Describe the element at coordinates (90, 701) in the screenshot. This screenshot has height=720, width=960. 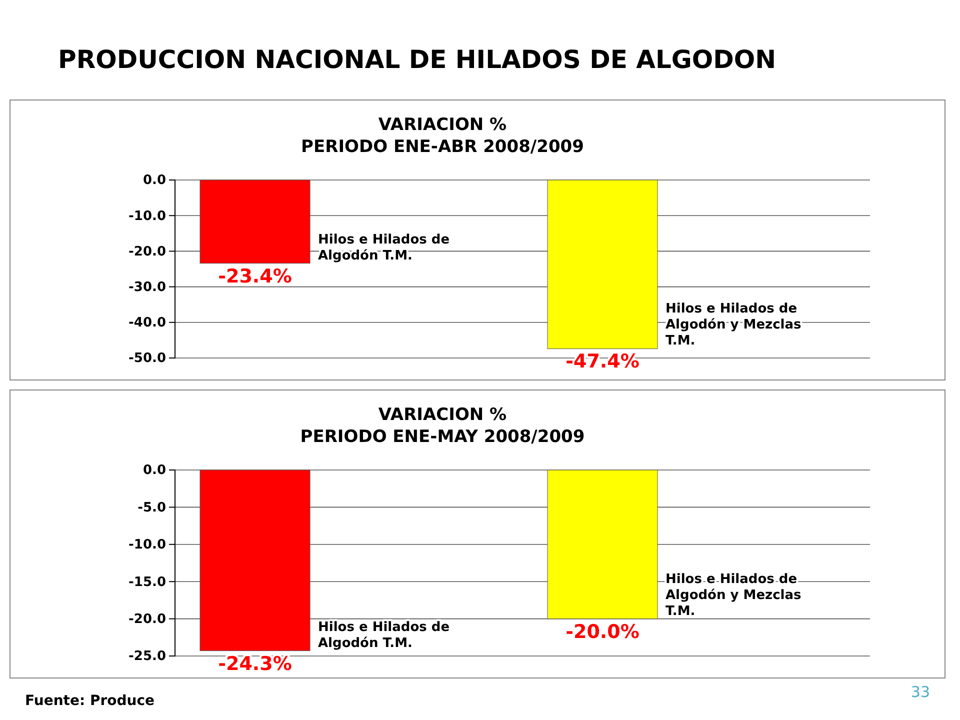
I see `source-note: Fuente: Produce` at that location.